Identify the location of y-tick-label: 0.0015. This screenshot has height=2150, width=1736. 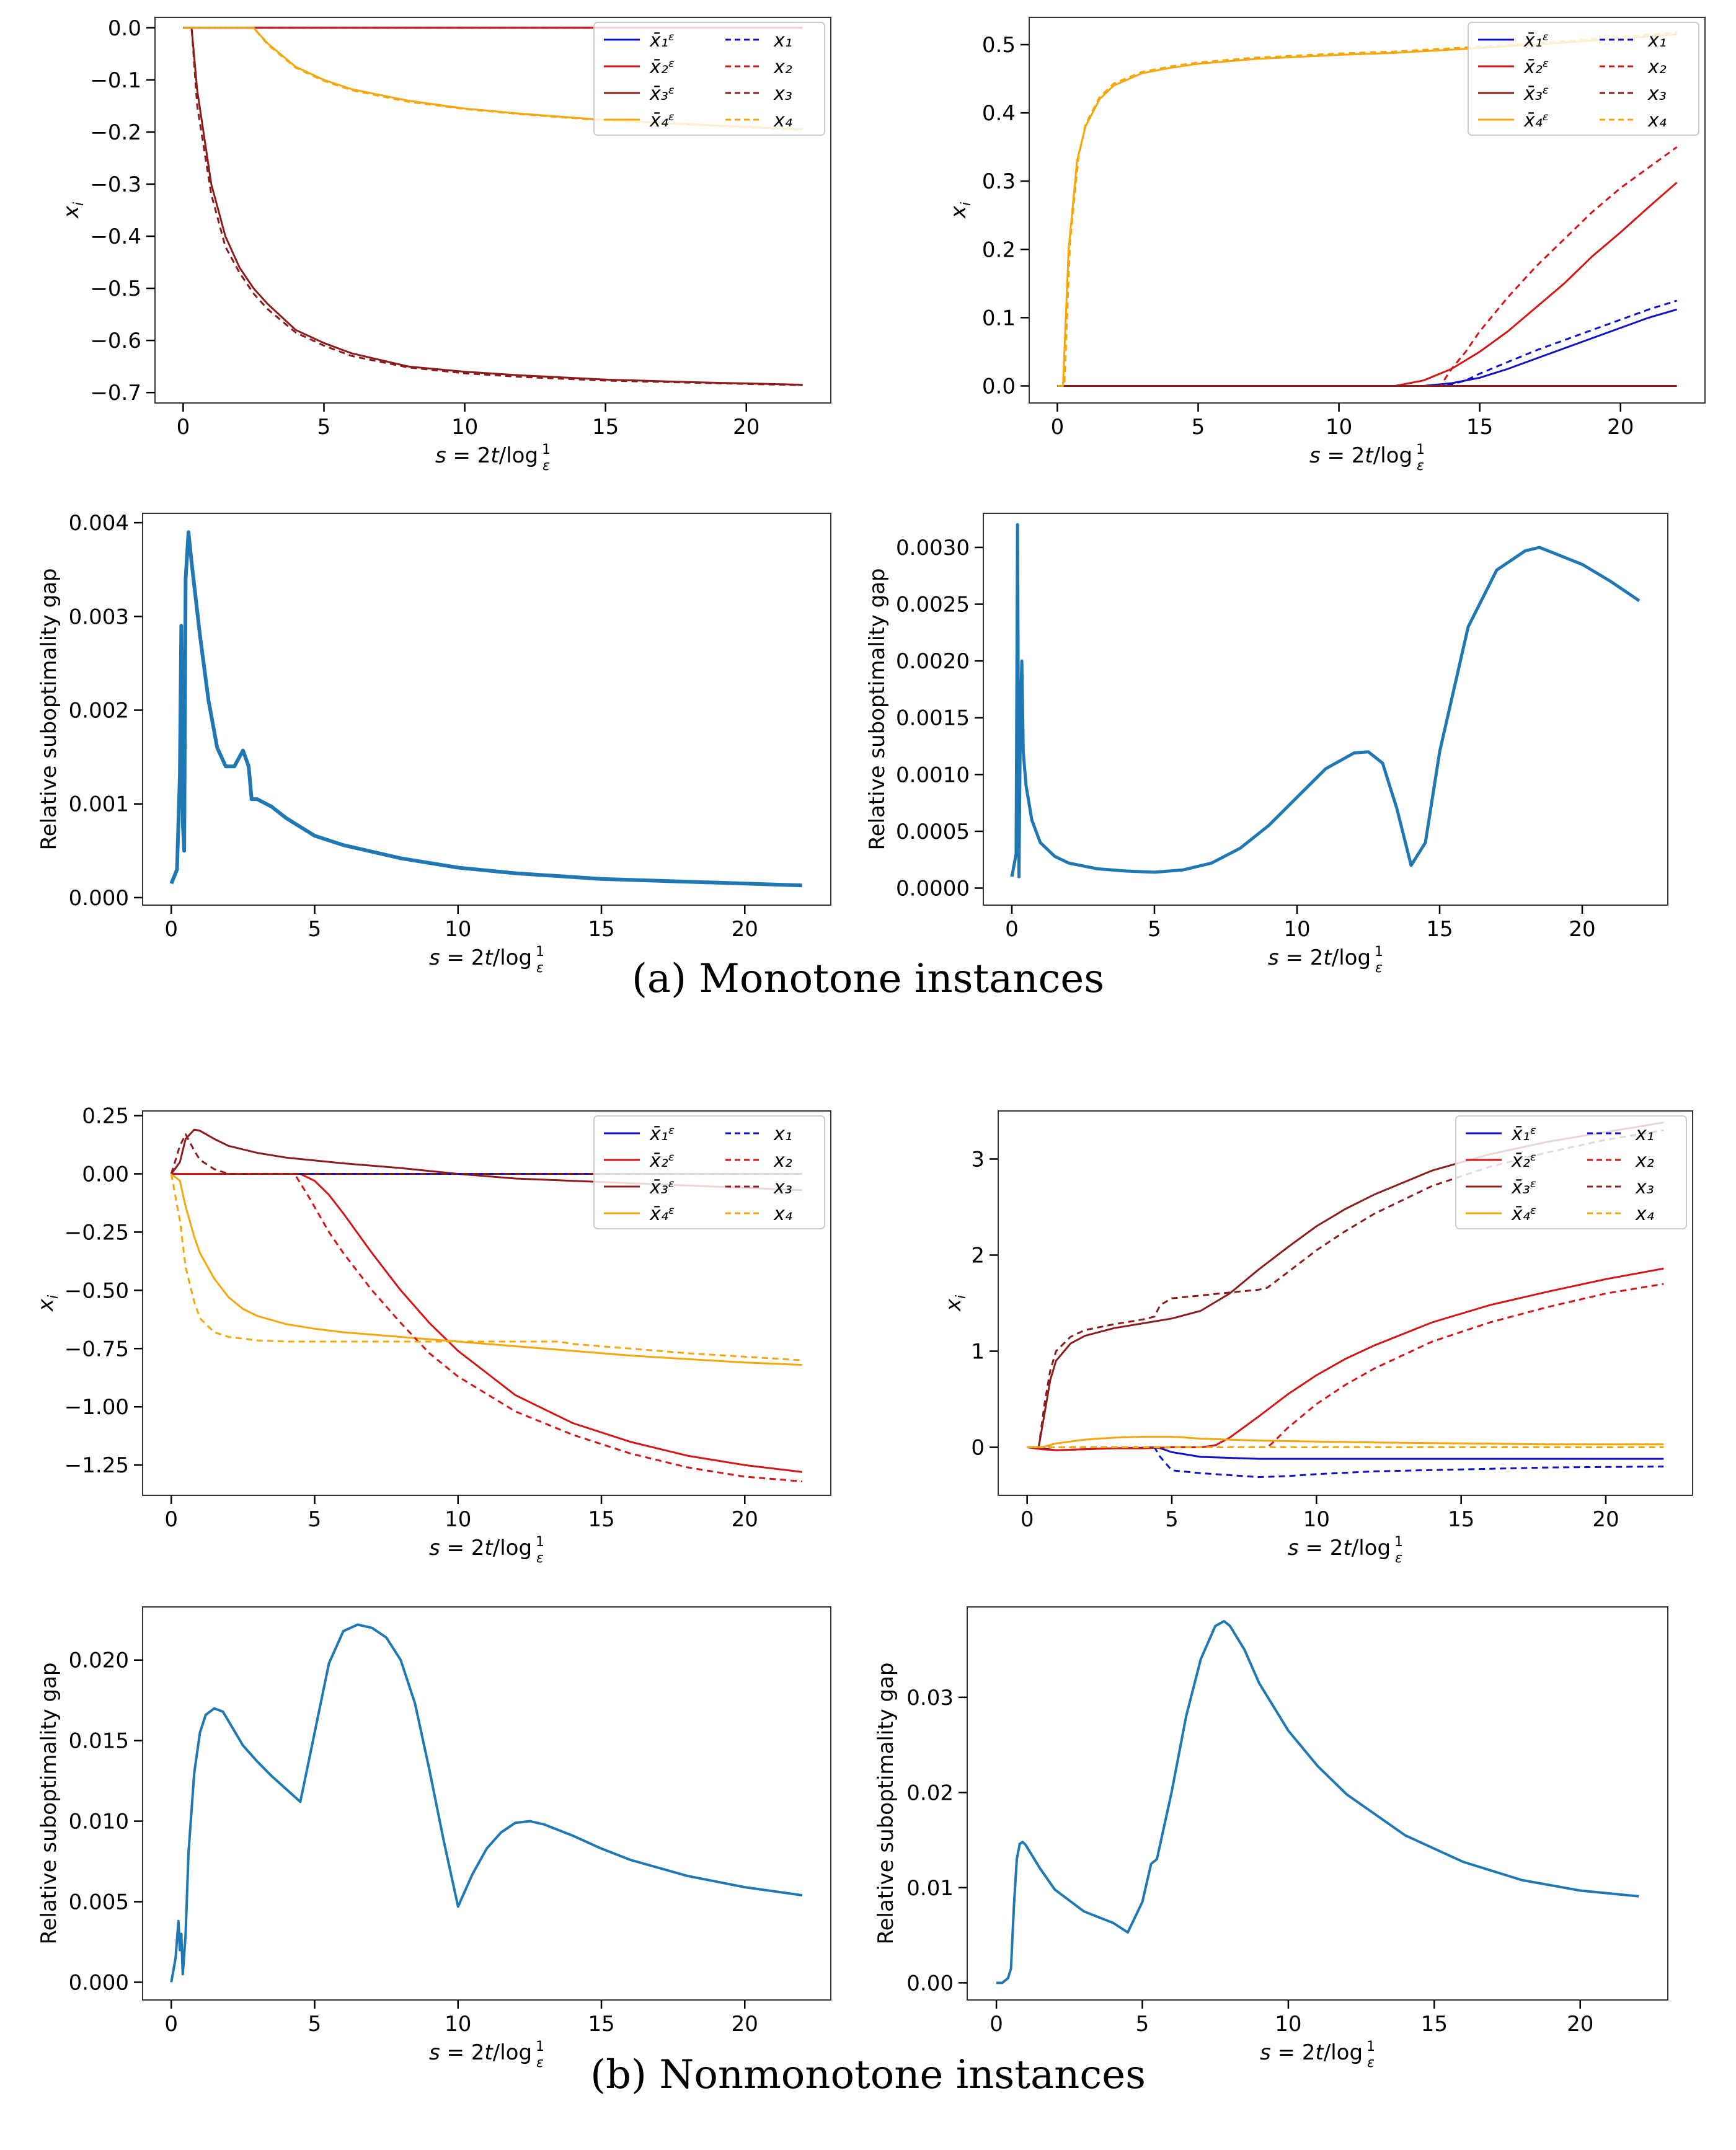
(933, 718).